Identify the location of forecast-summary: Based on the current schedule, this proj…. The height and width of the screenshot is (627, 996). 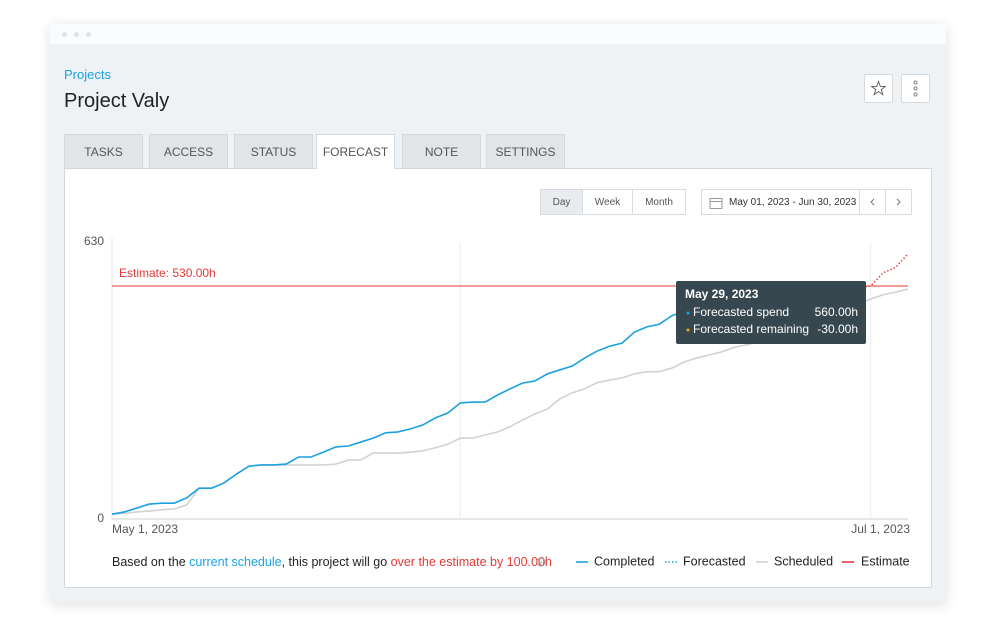
(332, 562).